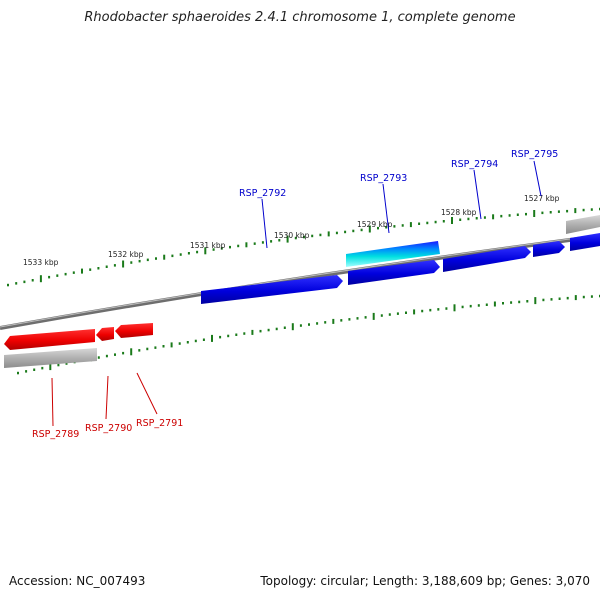 The width and height of the screenshot is (600, 600). What do you see at coordinates (534, 154) in the screenshot?
I see `gene-label-rsp-2795: RSP_2795` at bounding box center [534, 154].